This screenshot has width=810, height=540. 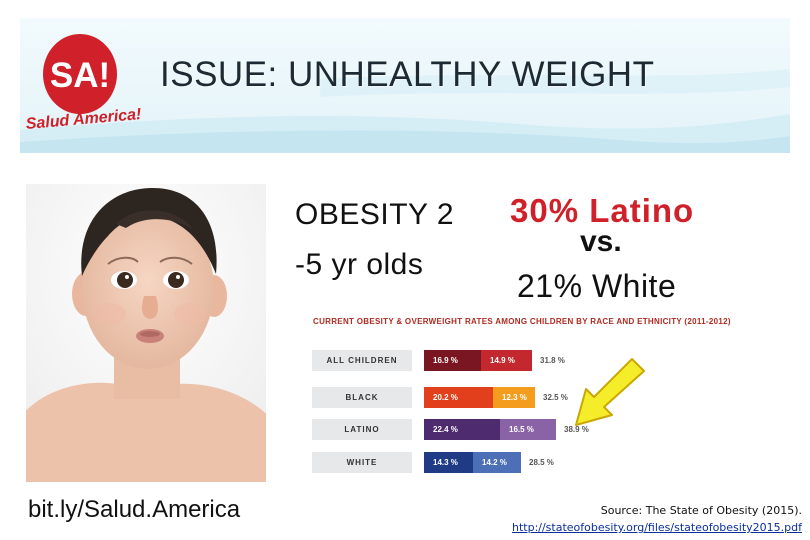 I want to click on total-label: 38.9 %, so click(x=576, y=429).